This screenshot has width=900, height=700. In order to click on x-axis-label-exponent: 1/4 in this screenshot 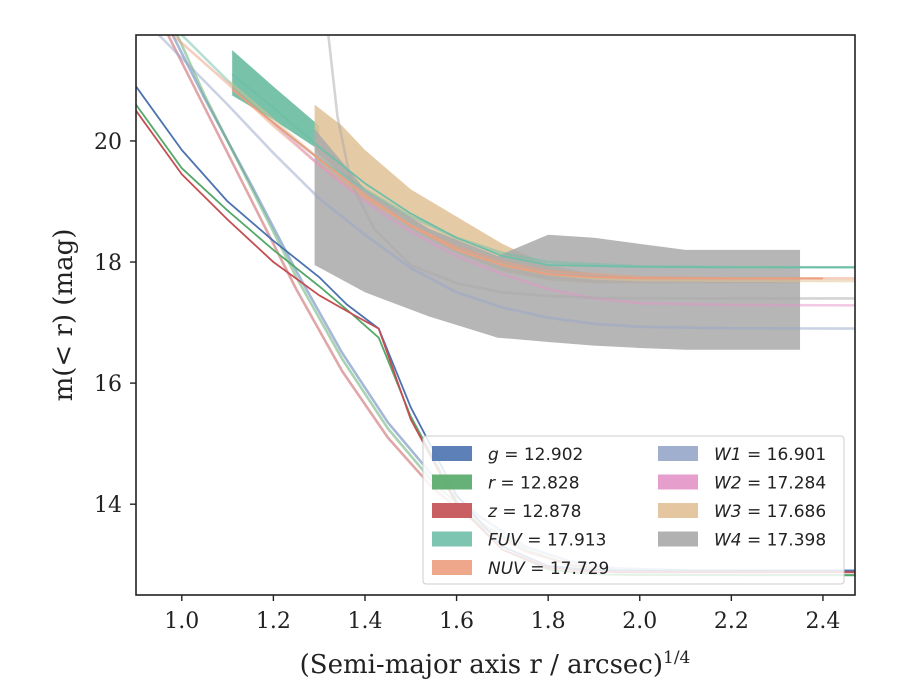, I will do `click(676, 658)`.